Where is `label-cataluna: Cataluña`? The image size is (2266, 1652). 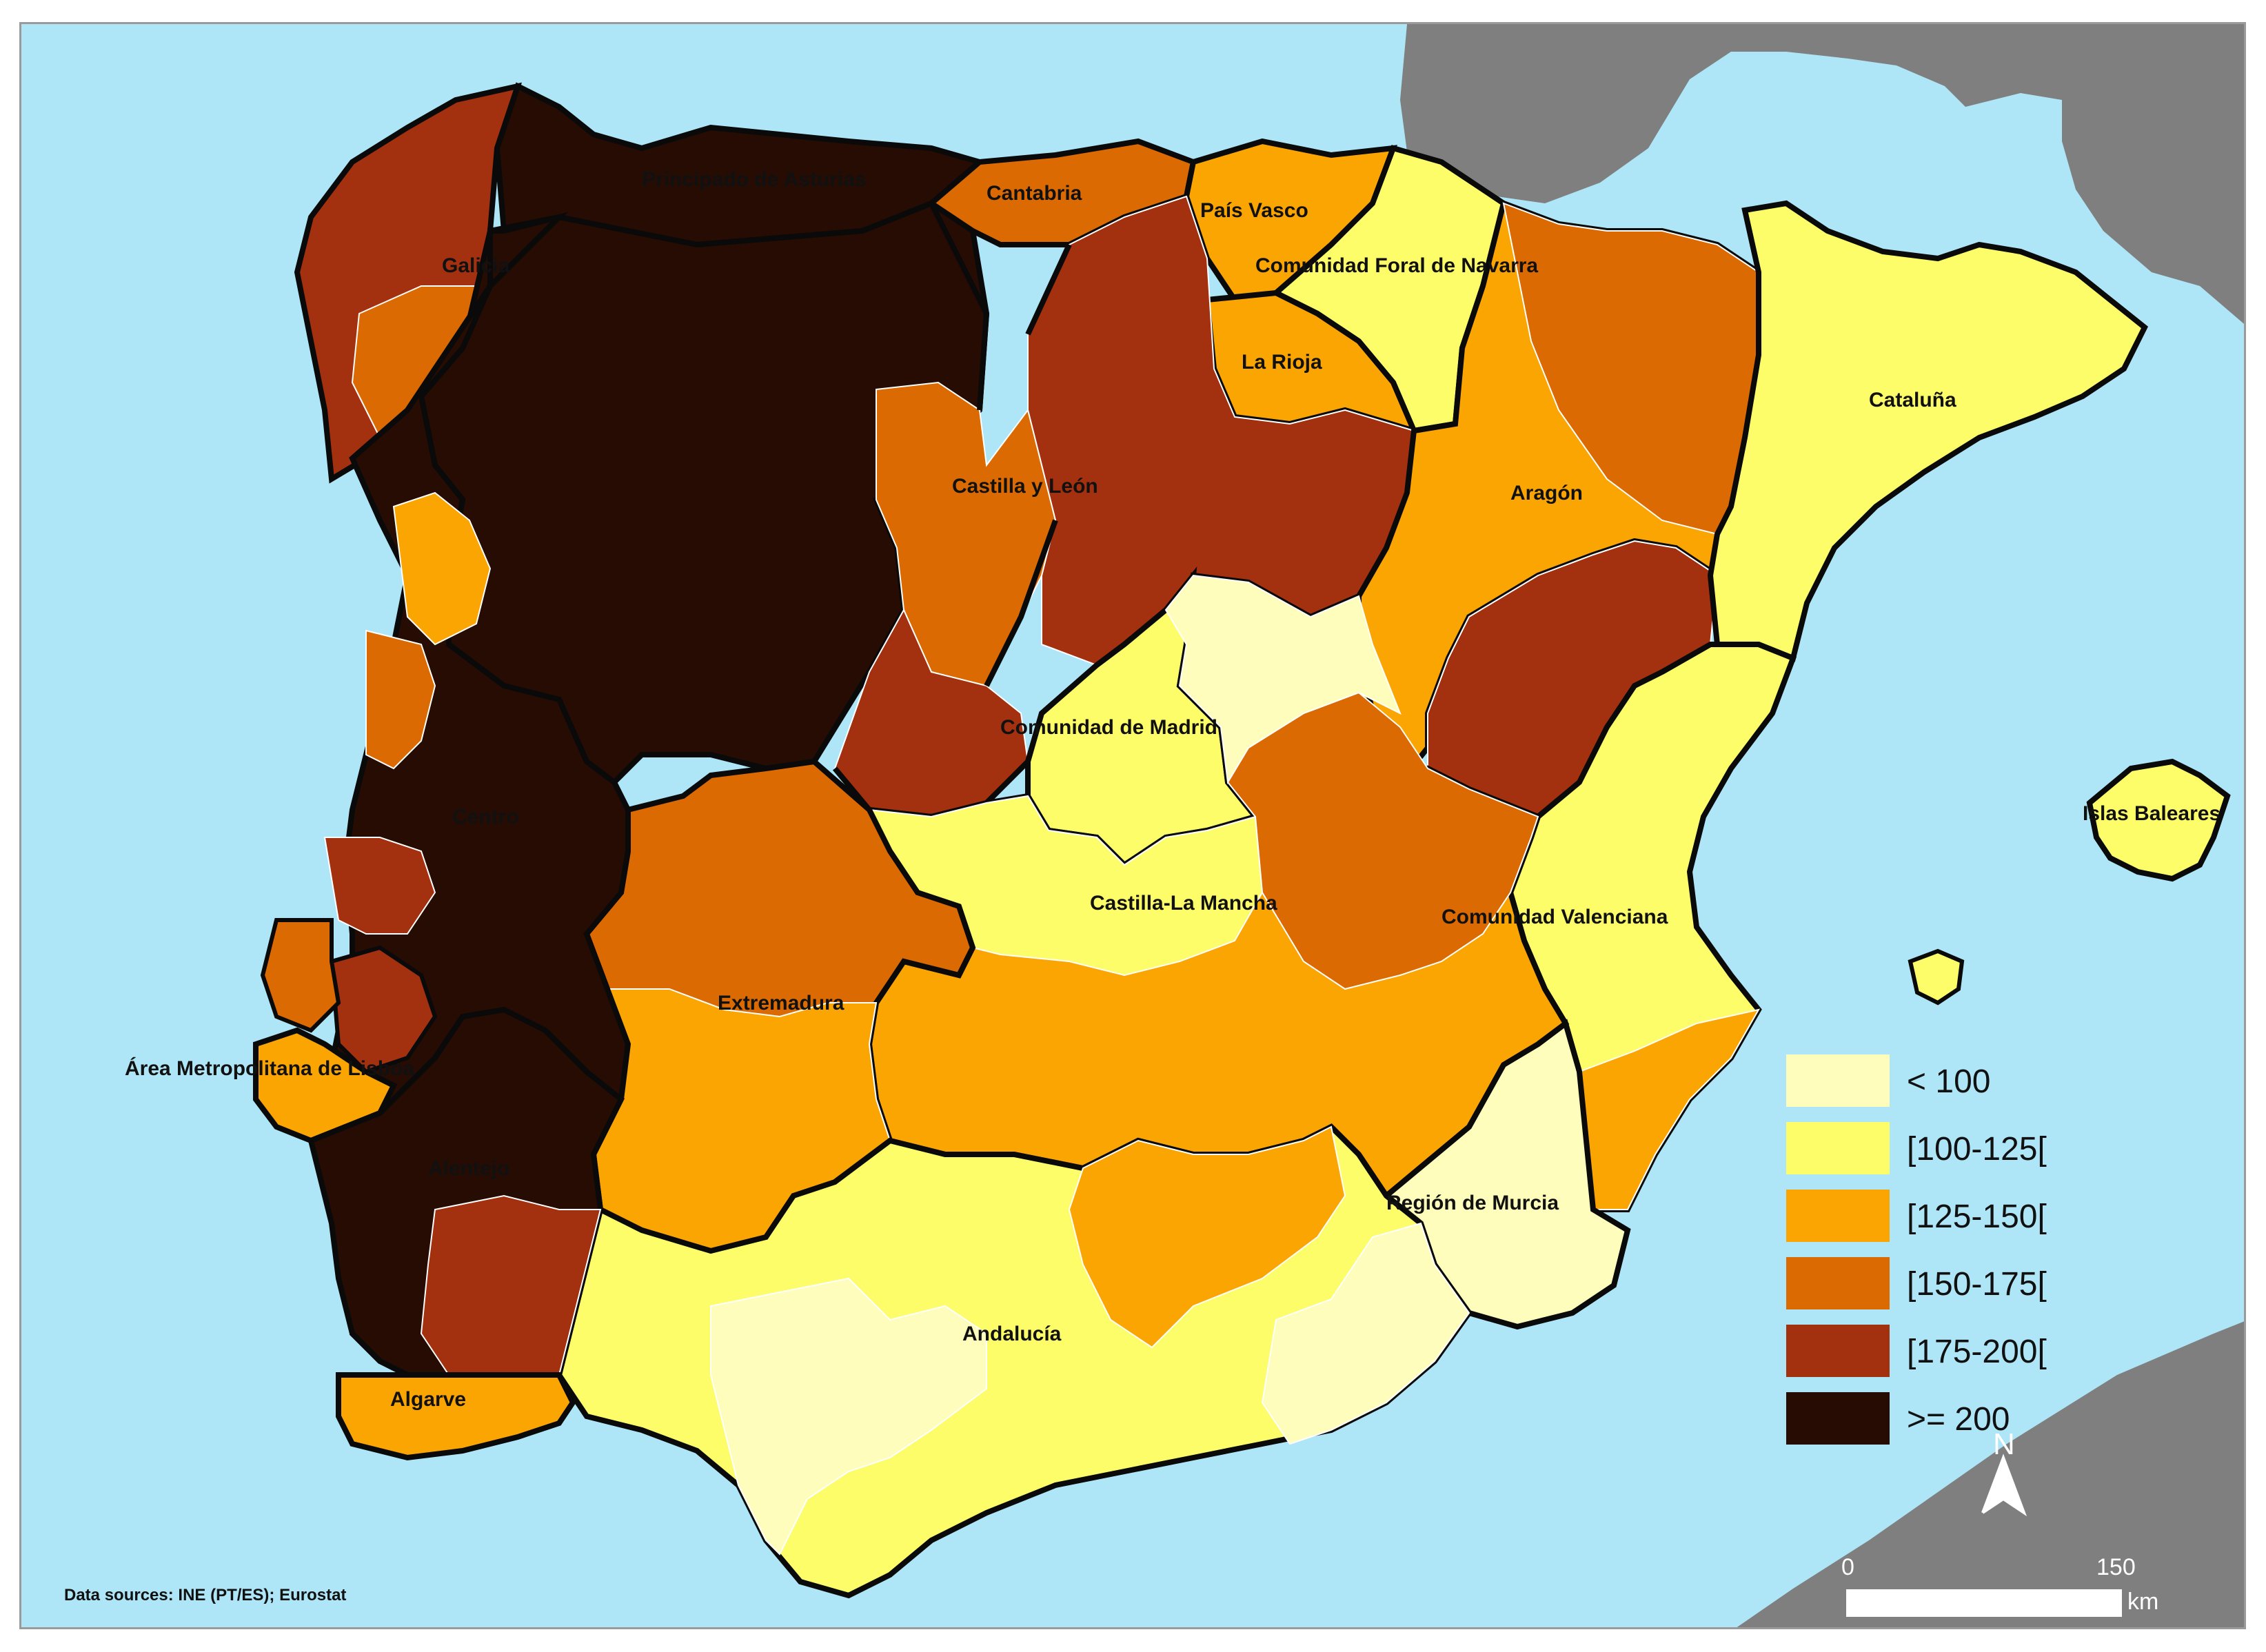 label-cataluna: Cataluña is located at coordinates (1912, 400).